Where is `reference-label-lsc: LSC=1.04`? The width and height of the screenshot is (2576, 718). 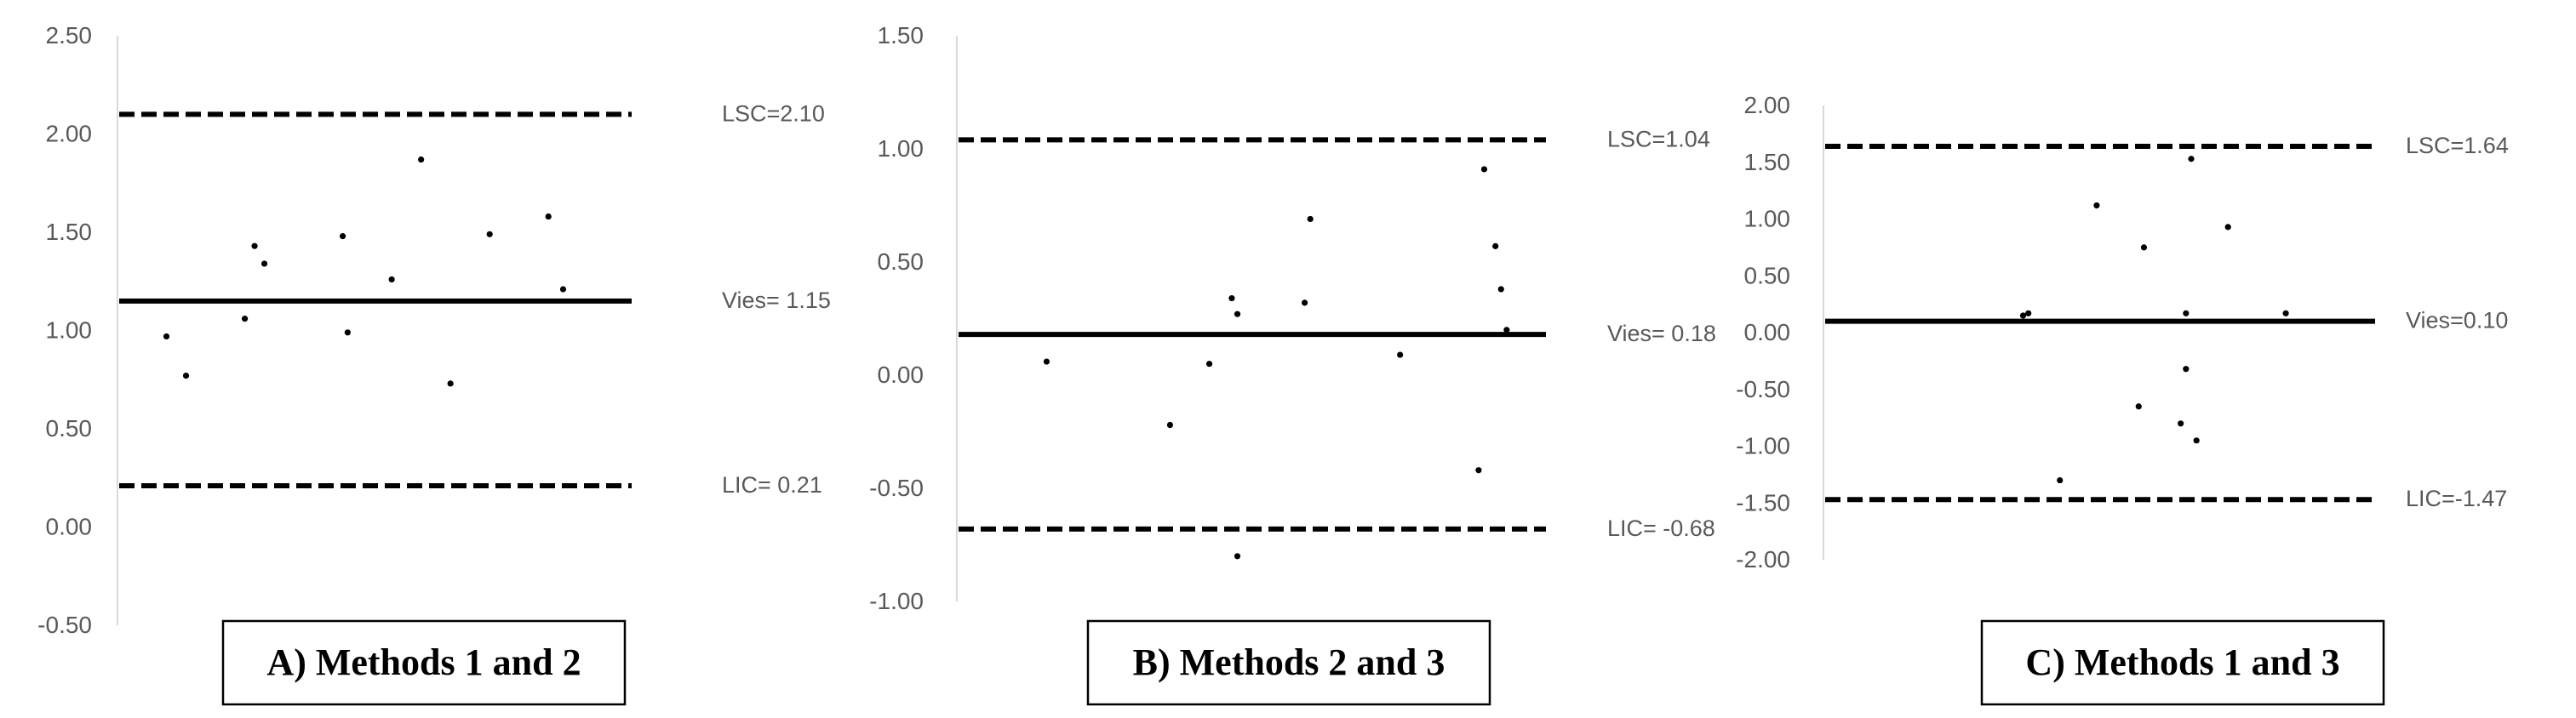
reference-label-lsc: LSC=1.04 is located at coordinates (1659, 138).